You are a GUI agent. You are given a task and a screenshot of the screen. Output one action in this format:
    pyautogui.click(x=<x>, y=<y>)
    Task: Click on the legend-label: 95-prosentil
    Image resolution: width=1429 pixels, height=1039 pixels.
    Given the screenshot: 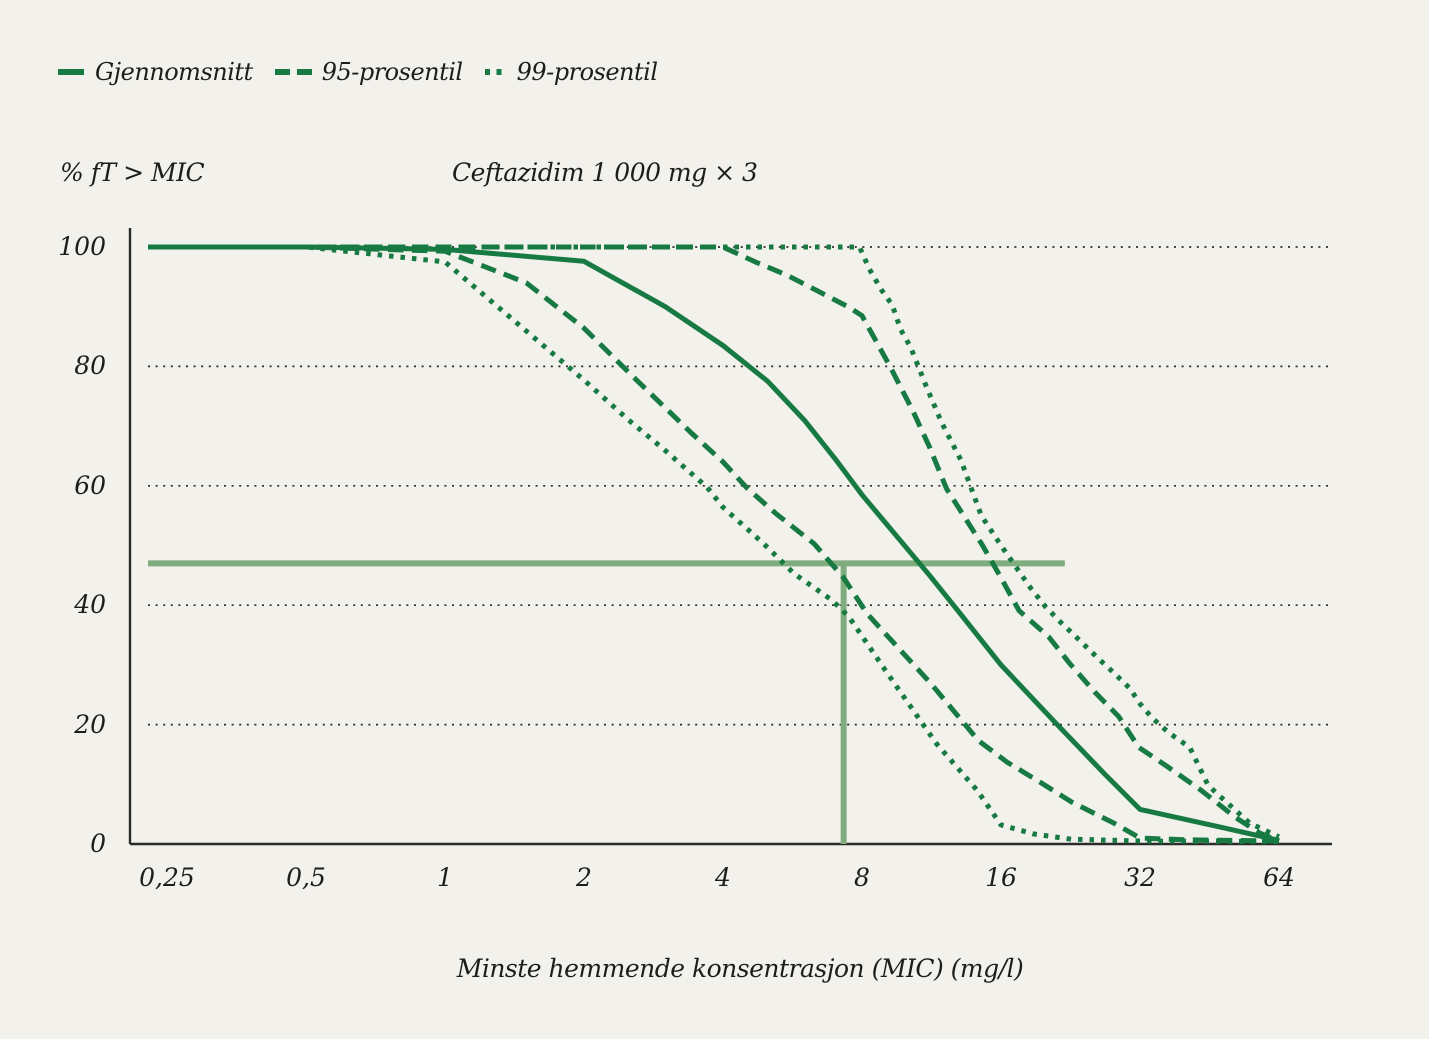 What is the action you would take?
    pyautogui.click(x=392, y=72)
    